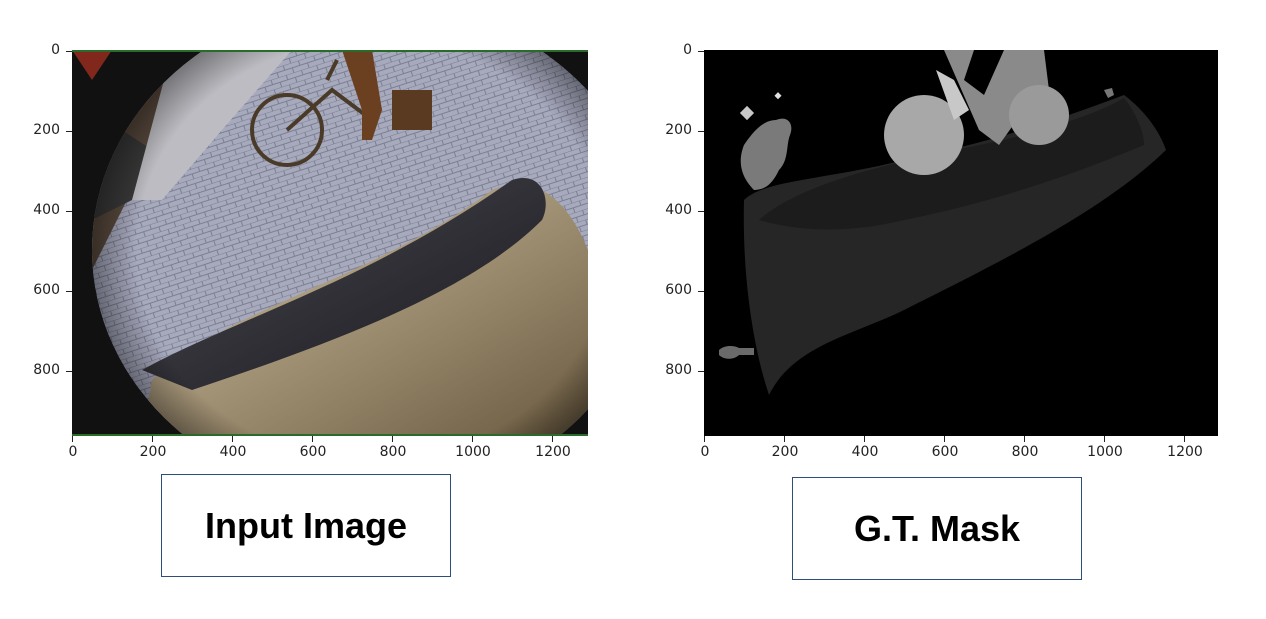 Image resolution: width=1266 pixels, height=619 pixels. What do you see at coordinates (306, 525) in the screenshot?
I see `input-image-caption: Input Image` at bounding box center [306, 525].